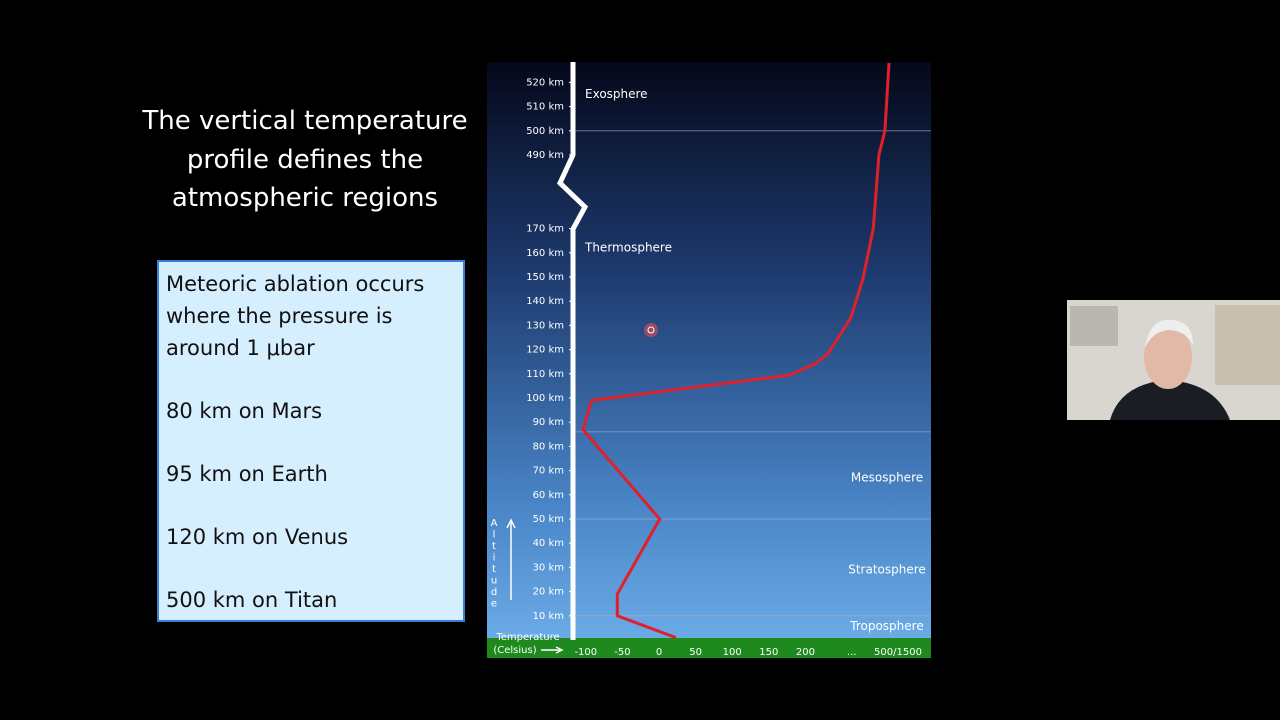 This screenshot has height=720, width=1280. What do you see at coordinates (545, 301) in the screenshot?
I see `y-tick-label: 140 km` at bounding box center [545, 301].